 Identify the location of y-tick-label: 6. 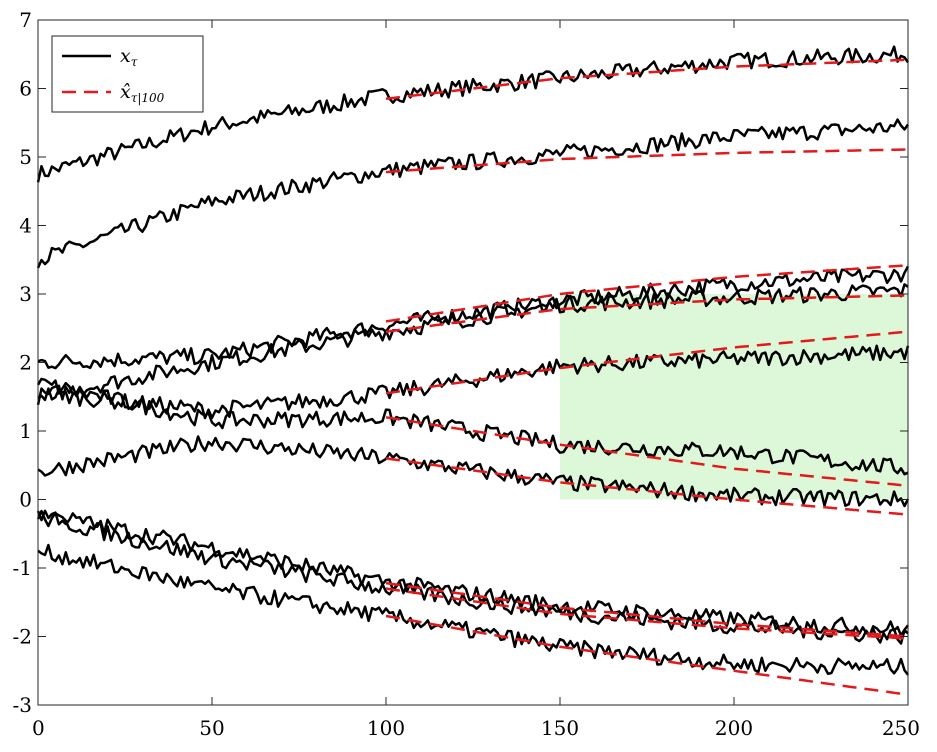
(25, 89).